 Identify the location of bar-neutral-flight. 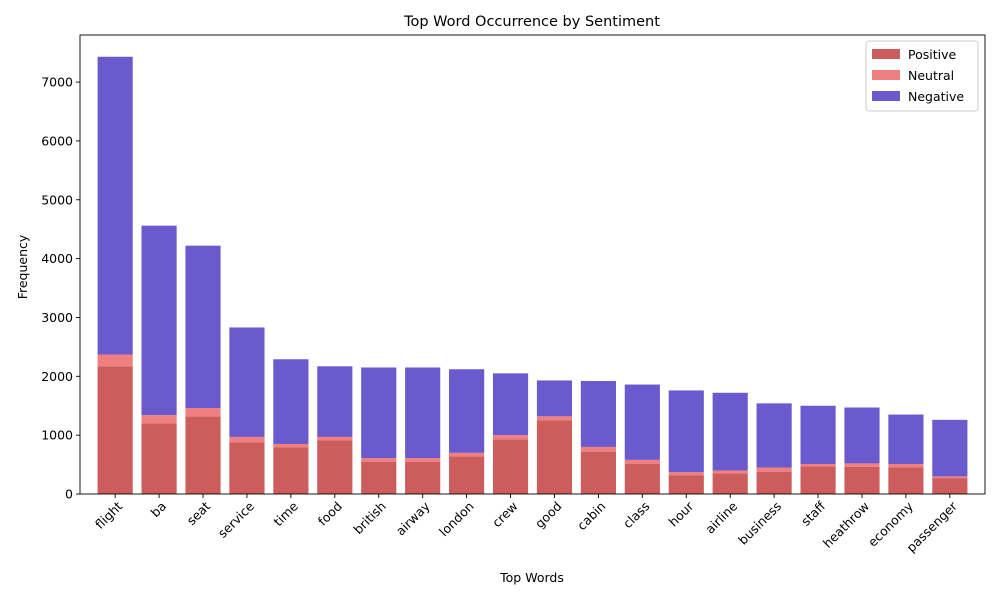
(115, 361).